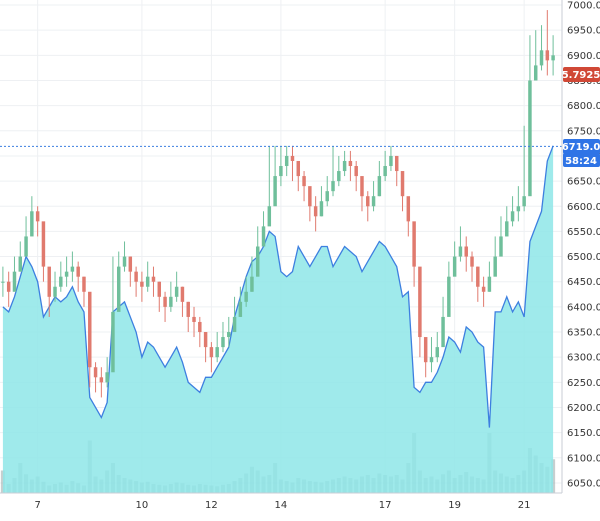 This screenshot has width=600, height=521. I want to click on y-tick-label: 6500.0, so click(583, 257).